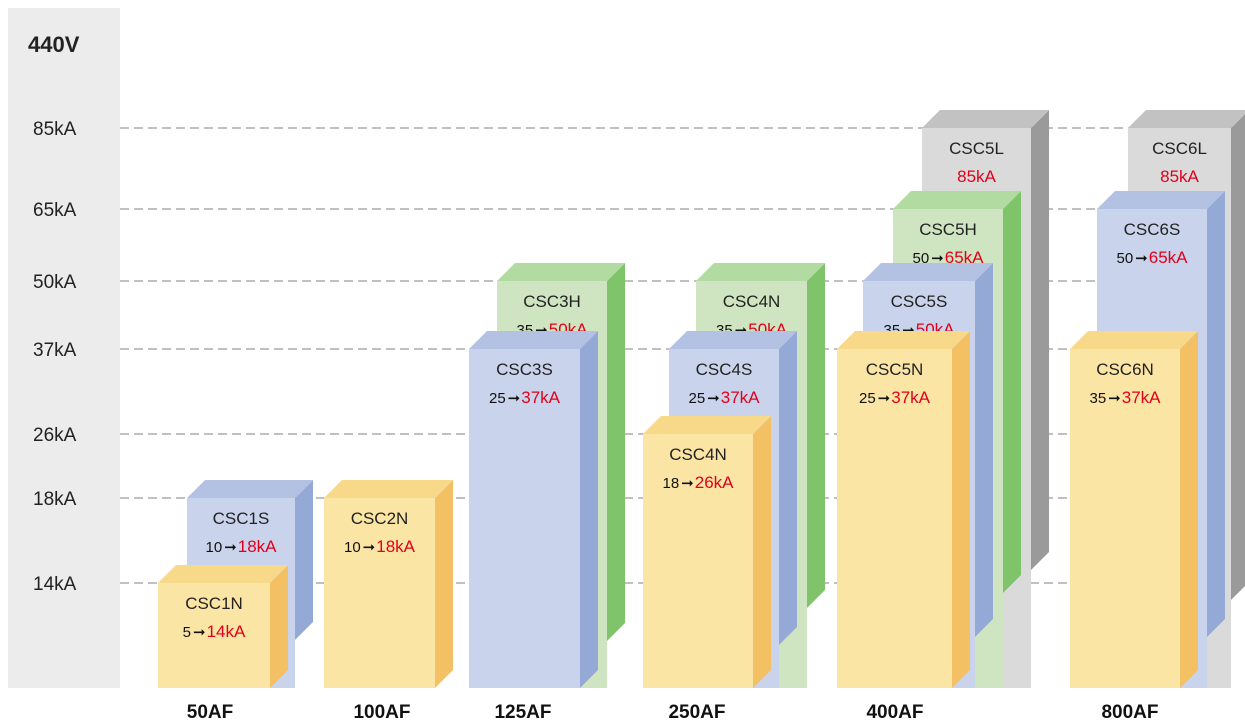 The height and width of the screenshot is (724, 1245). Describe the element at coordinates (381, 712) in the screenshot. I see `x-tick-label: 100AF` at that location.